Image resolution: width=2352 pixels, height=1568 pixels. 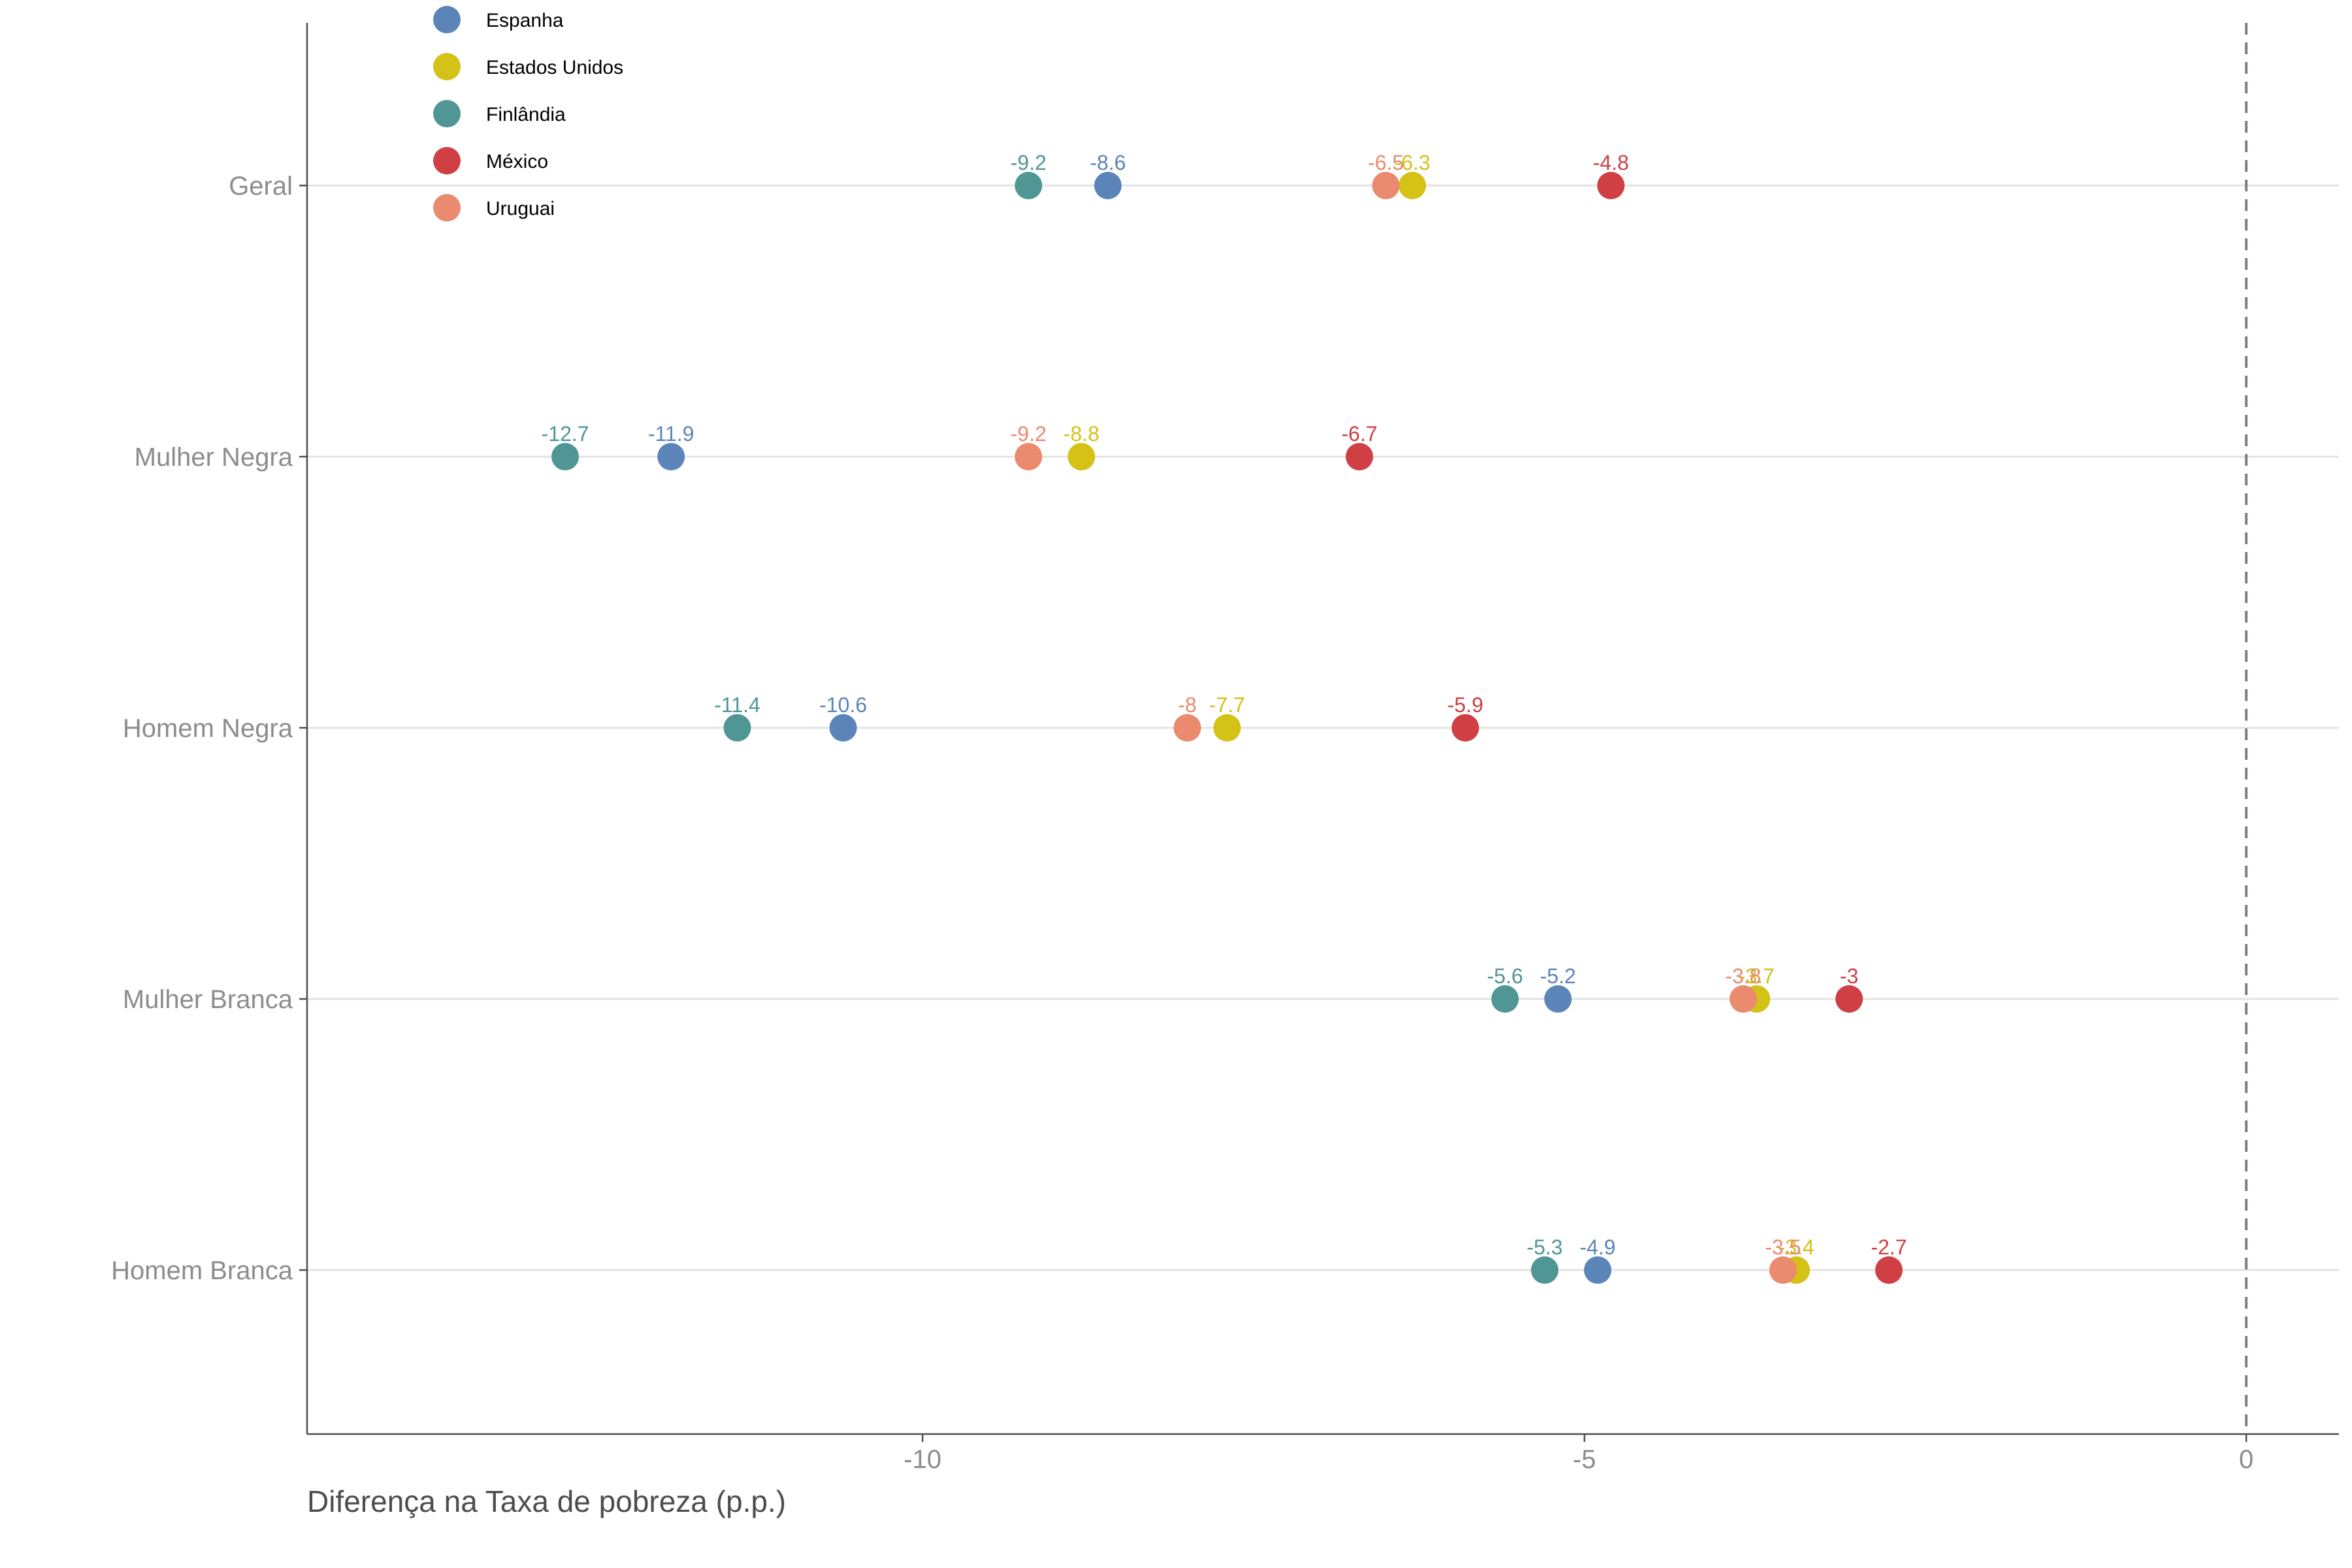 I want to click on legend-label: México, so click(x=517, y=161).